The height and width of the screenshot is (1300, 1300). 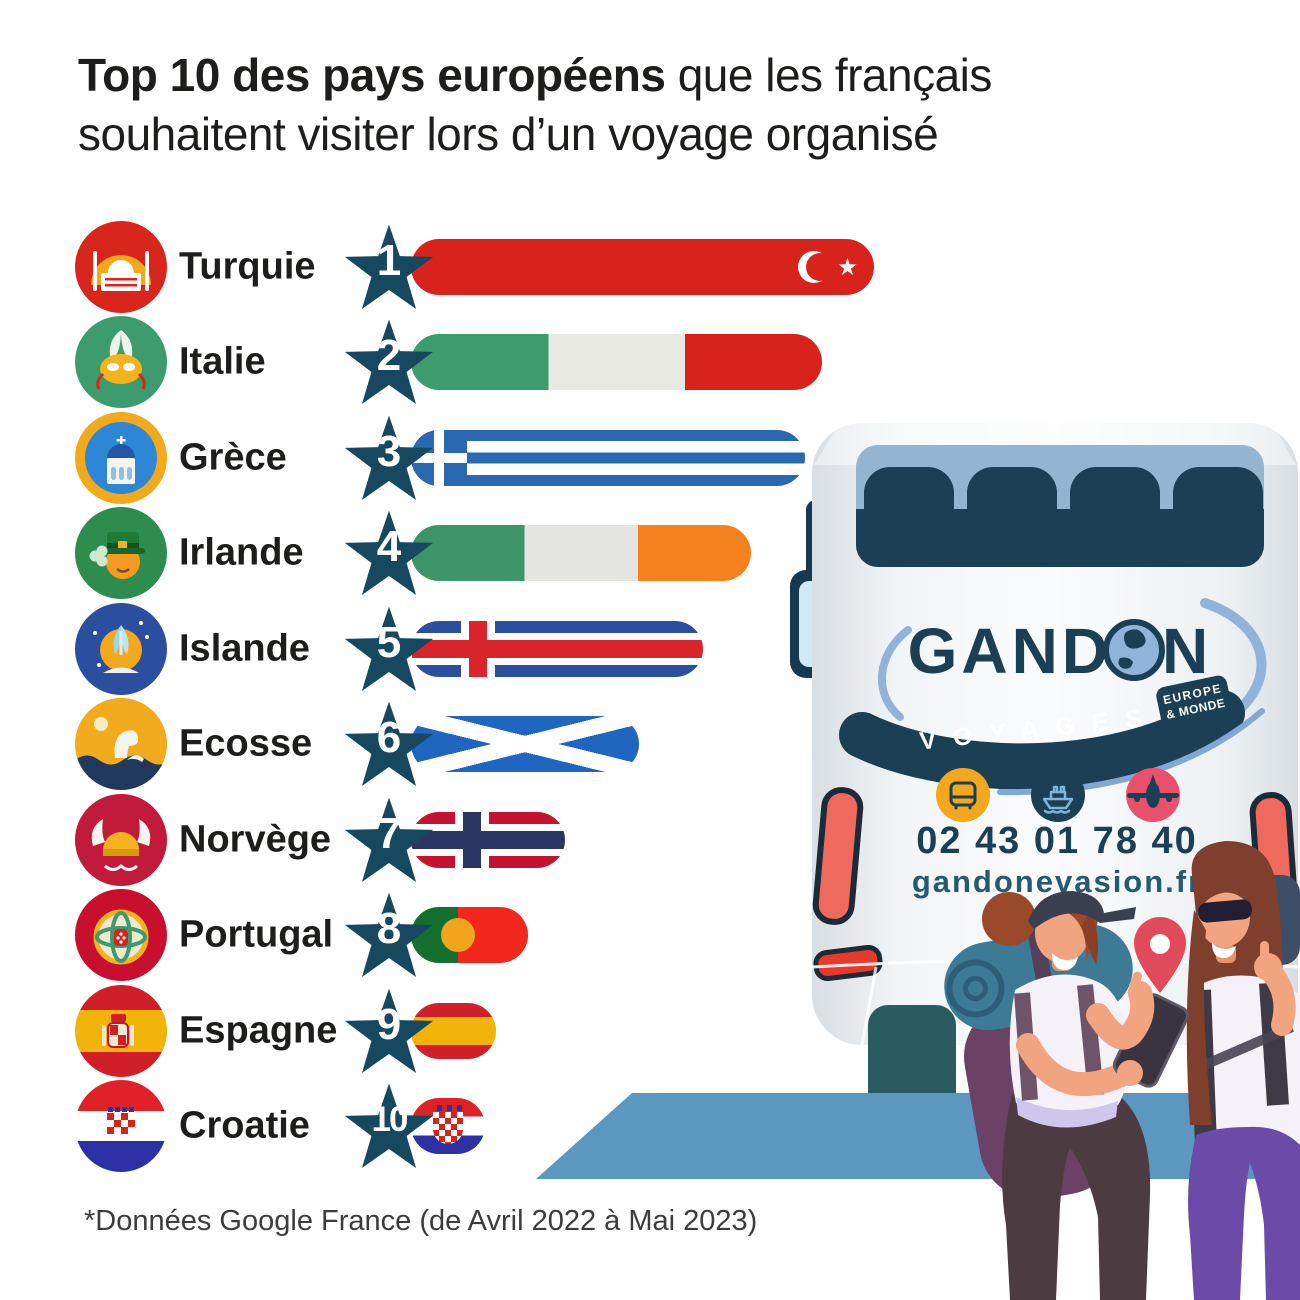 I want to click on rank-star-badge: 6, so click(x=389, y=744).